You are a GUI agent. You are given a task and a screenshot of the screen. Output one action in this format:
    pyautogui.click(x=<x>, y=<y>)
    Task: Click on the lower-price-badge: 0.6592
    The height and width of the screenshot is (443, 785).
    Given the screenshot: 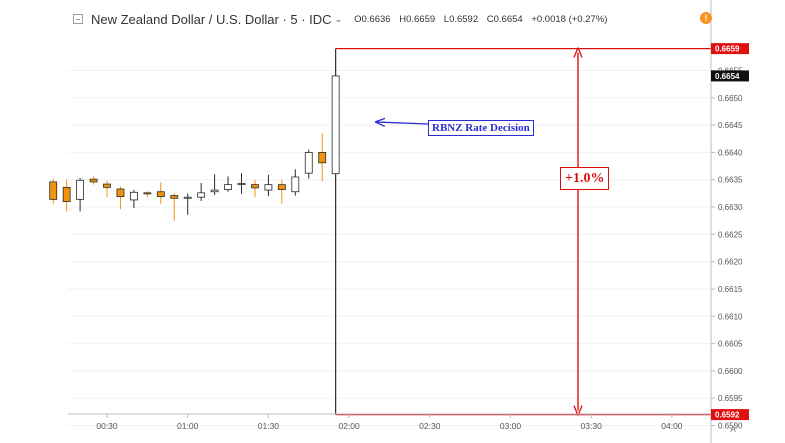 What is the action you would take?
    pyautogui.click(x=730, y=415)
    